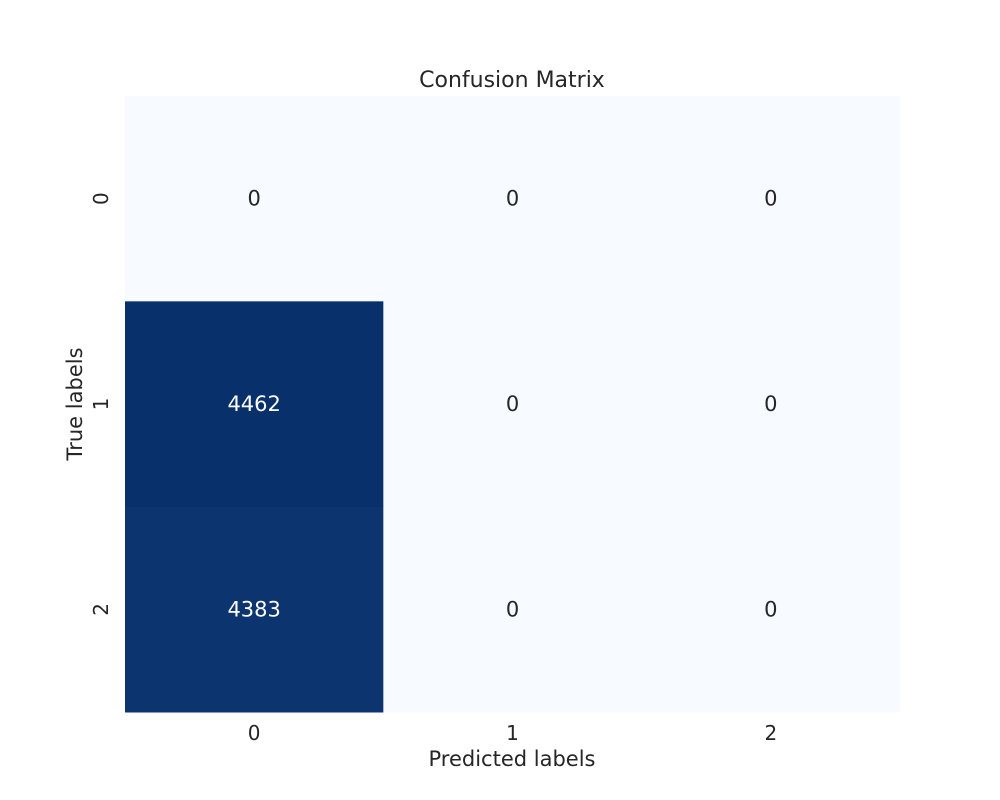 The height and width of the screenshot is (800, 1000). I want to click on x-tick-label-2: 2, so click(770, 733).